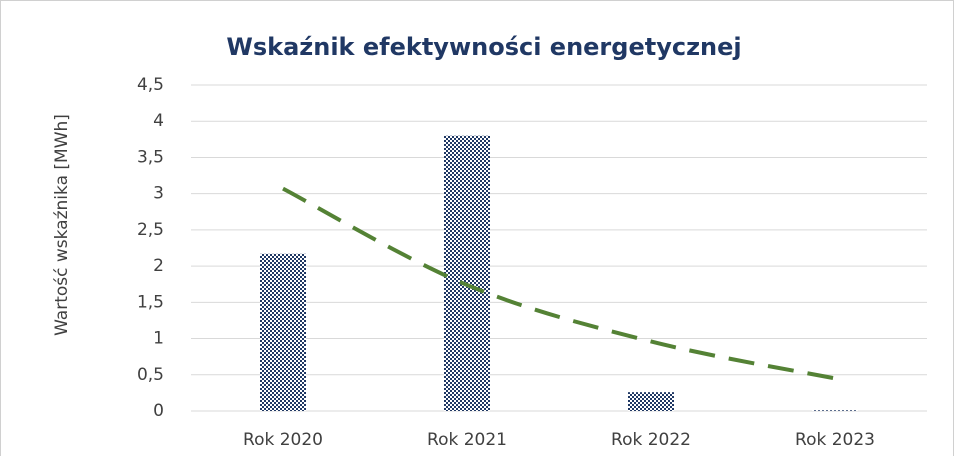 Image resolution: width=954 pixels, height=456 pixels. I want to click on x-tick-label: Rok 2022, so click(651, 440).